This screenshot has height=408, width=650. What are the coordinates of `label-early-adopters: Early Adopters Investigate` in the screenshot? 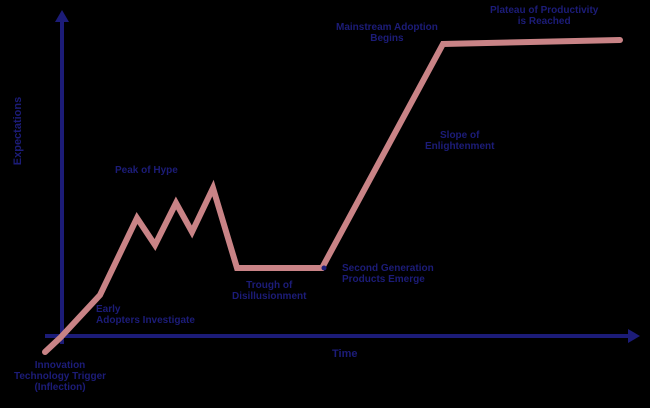 It's located at (145, 315).